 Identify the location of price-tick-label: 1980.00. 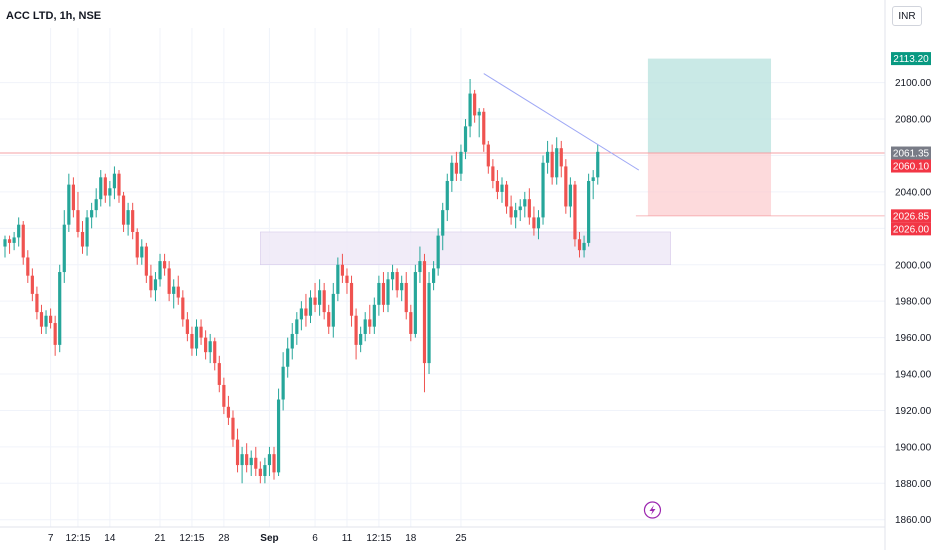
(913, 302).